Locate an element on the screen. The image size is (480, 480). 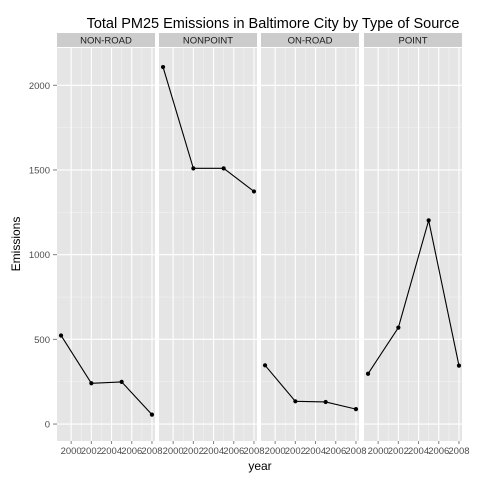
facet-strip-label: ON-ROAD is located at coordinates (310, 41).